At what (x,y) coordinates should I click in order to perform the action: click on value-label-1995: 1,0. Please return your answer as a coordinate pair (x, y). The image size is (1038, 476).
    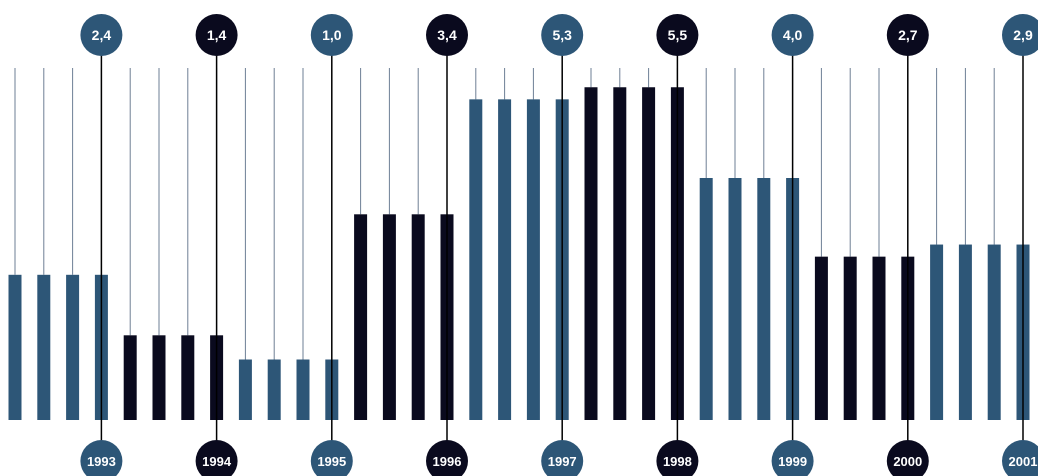
    Looking at the image, I should click on (332, 35).